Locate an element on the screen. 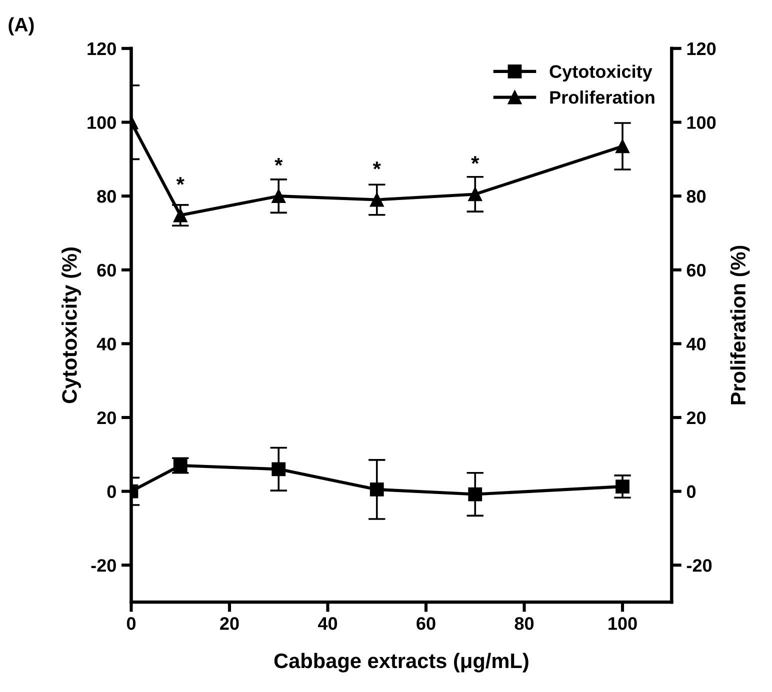  x-tick-label: 0 is located at coordinates (131, 623).